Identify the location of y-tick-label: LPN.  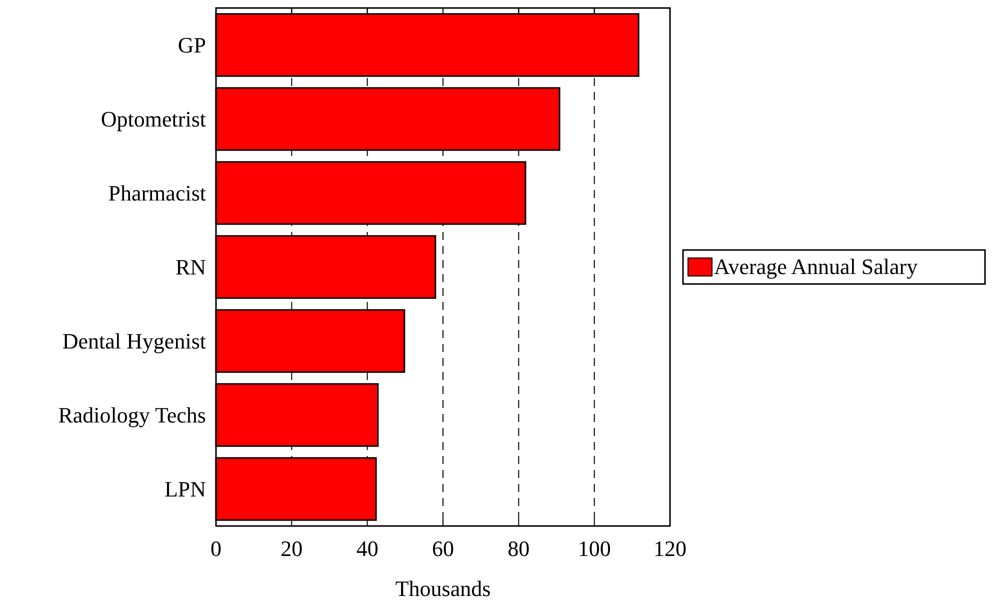
(185, 489).